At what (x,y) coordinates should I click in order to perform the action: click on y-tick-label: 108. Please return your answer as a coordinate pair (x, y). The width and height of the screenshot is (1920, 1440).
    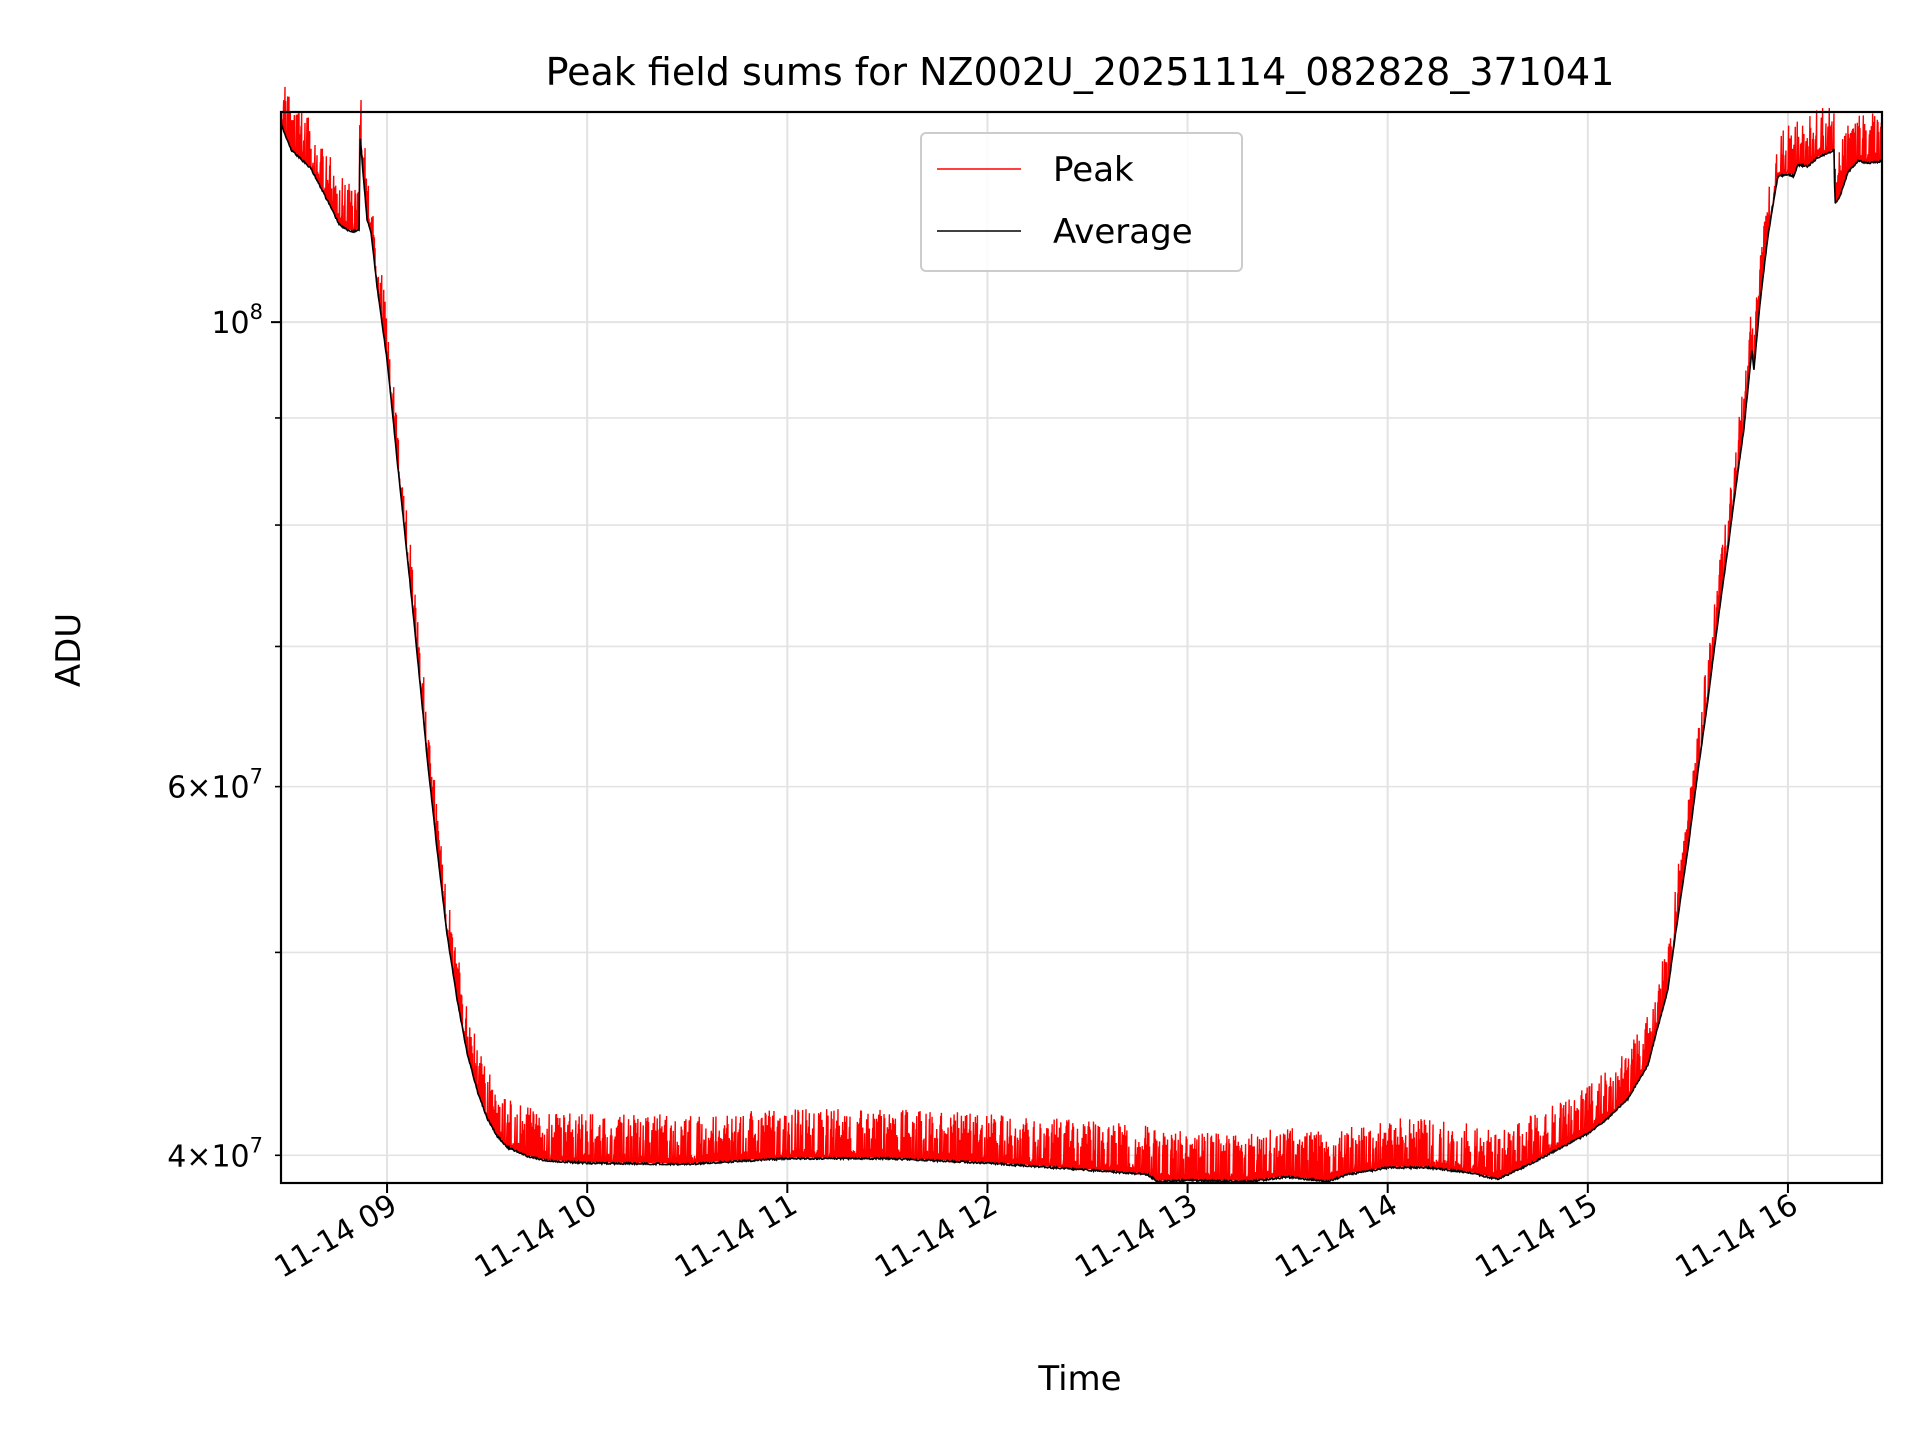
    Looking at the image, I should click on (237, 320).